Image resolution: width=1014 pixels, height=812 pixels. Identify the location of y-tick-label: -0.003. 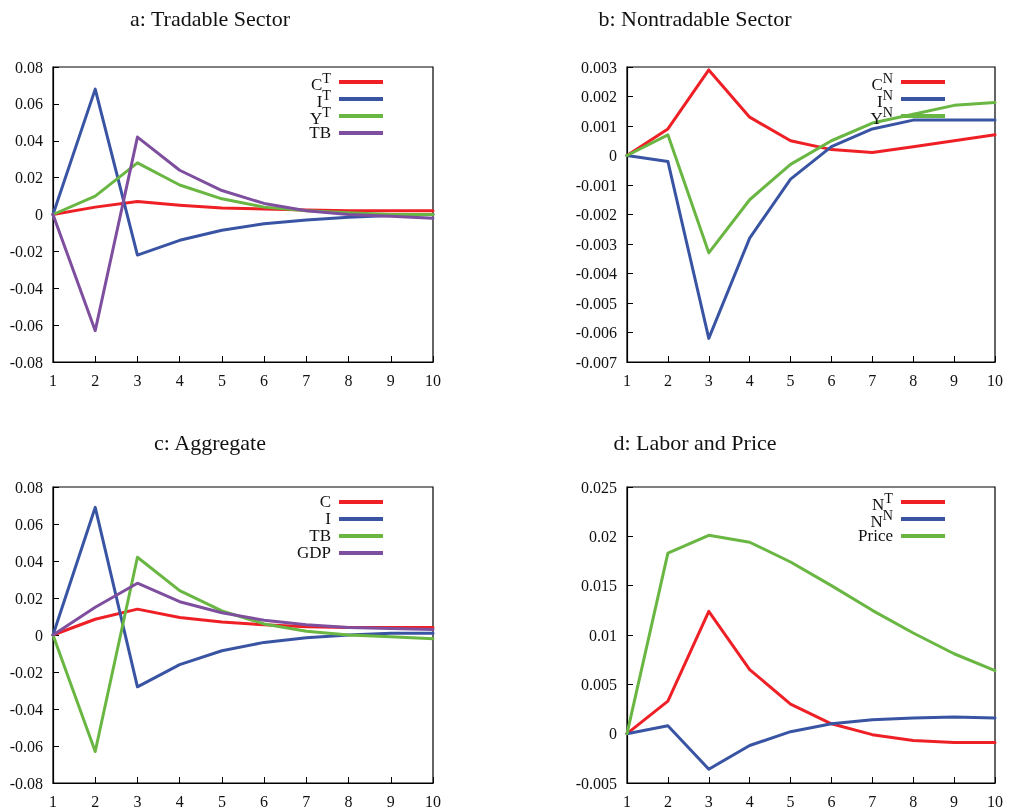
(596, 244).